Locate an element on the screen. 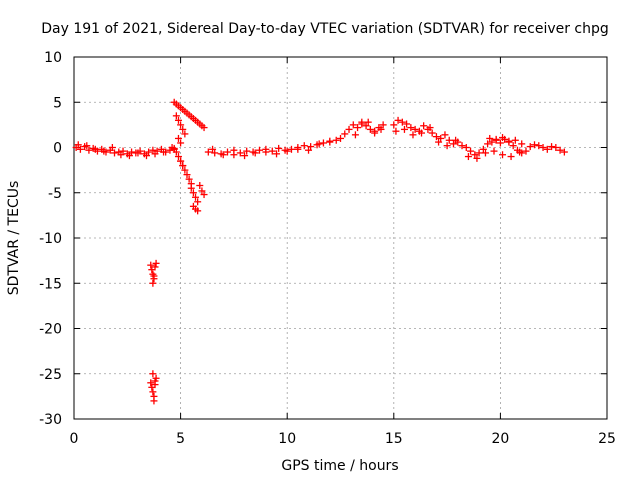 The width and height of the screenshot is (640, 480). x-tick-label: 10 is located at coordinates (287, 439).